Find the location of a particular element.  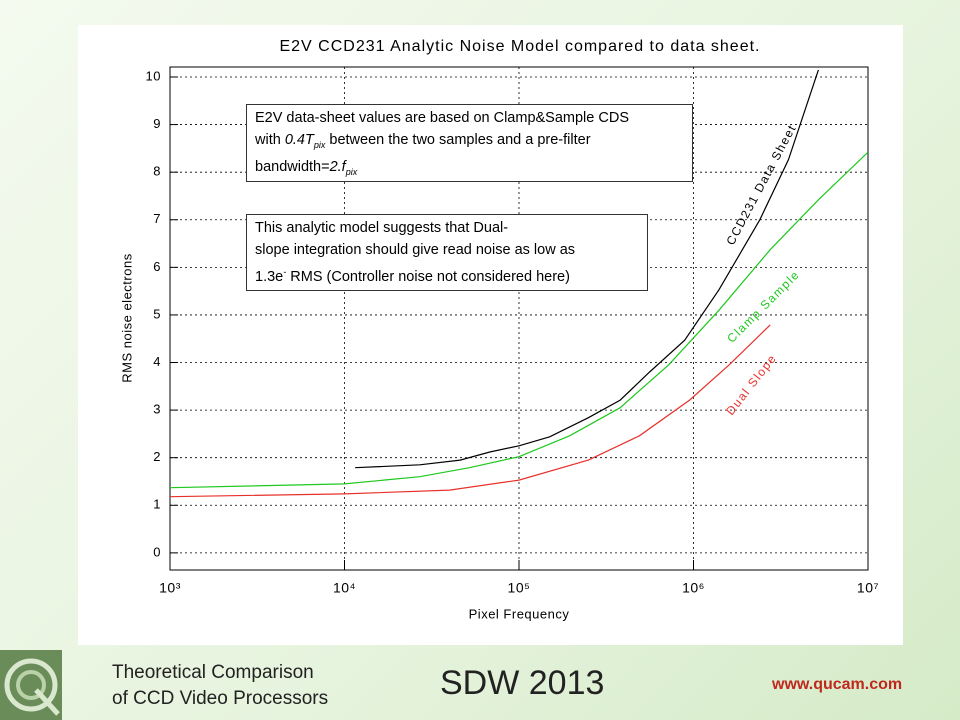

footer-subtitle: of CCD Video Processors is located at coordinates (220, 698).